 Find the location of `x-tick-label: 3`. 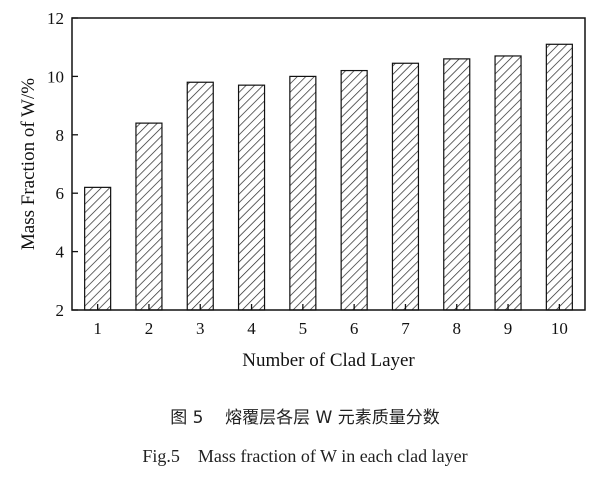

x-tick-label: 3 is located at coordinates (200, 328).